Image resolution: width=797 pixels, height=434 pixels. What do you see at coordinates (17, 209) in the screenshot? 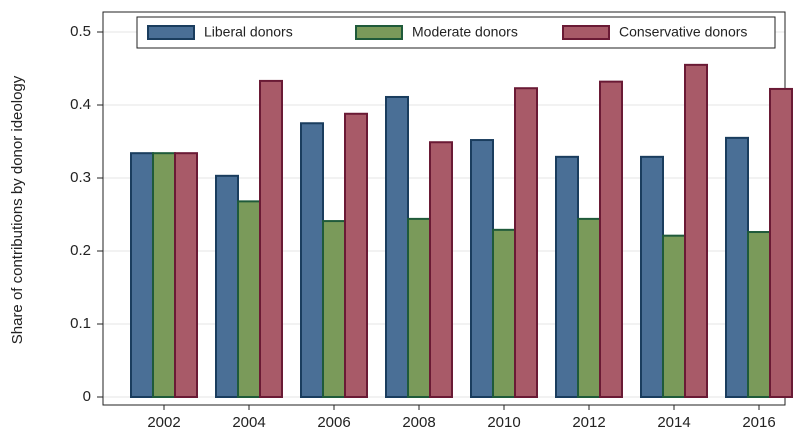
I see `y-axis-label: Share of contributions by donor ideology` at bounding box center [17, 209].